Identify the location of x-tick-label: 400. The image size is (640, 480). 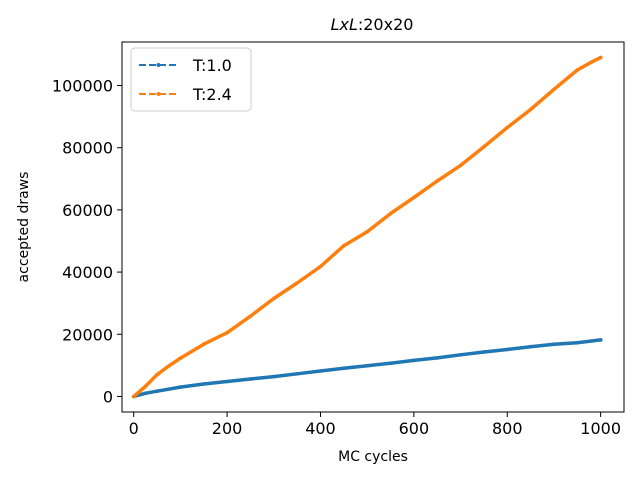
(320, 428).